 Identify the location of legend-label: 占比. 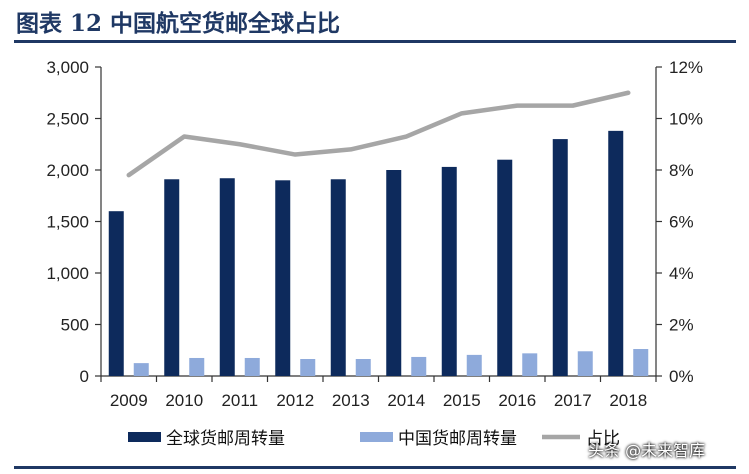
(603, 439).